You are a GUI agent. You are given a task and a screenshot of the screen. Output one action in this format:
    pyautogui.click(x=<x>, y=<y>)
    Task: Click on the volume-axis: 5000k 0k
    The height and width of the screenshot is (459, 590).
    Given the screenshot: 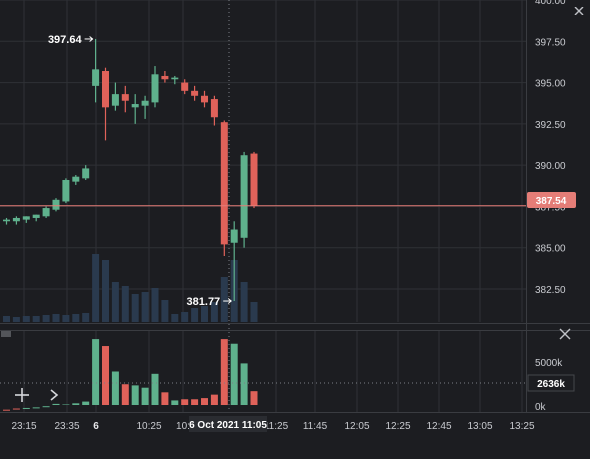 What is the action you would take?
    pyautogui.click(x=549, y=385)
    